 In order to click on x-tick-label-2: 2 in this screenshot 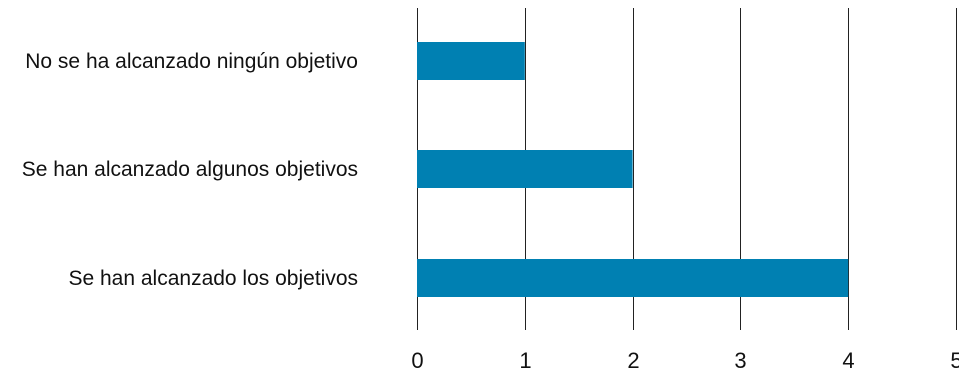, I will do `click(633, 360)`.